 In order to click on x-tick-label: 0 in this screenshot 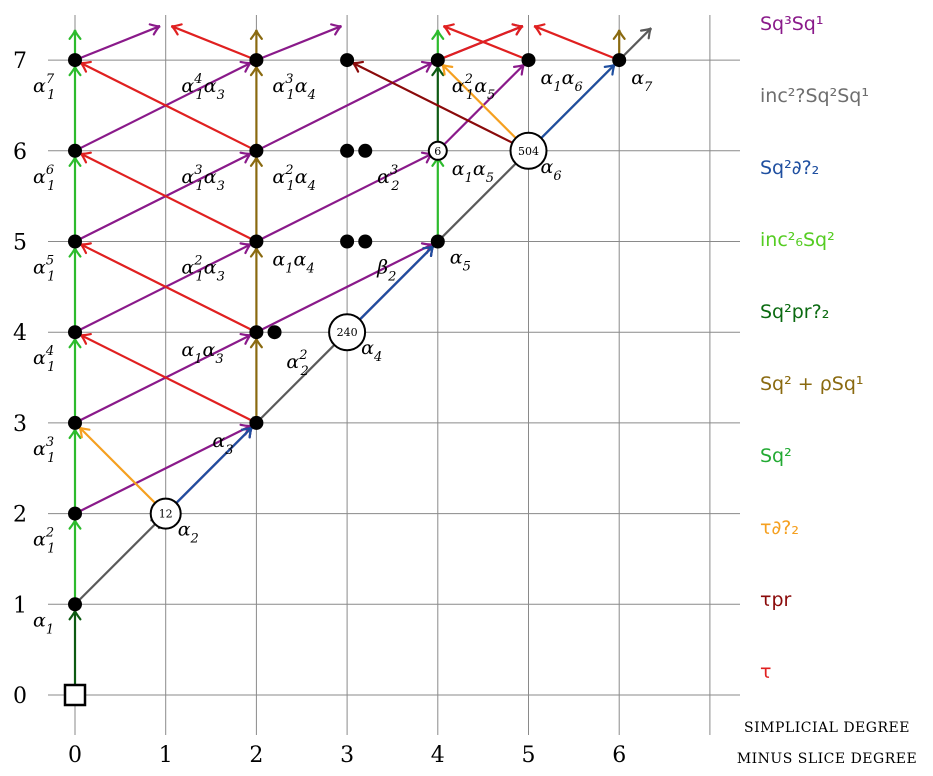, I will do `click(75, 755)`.